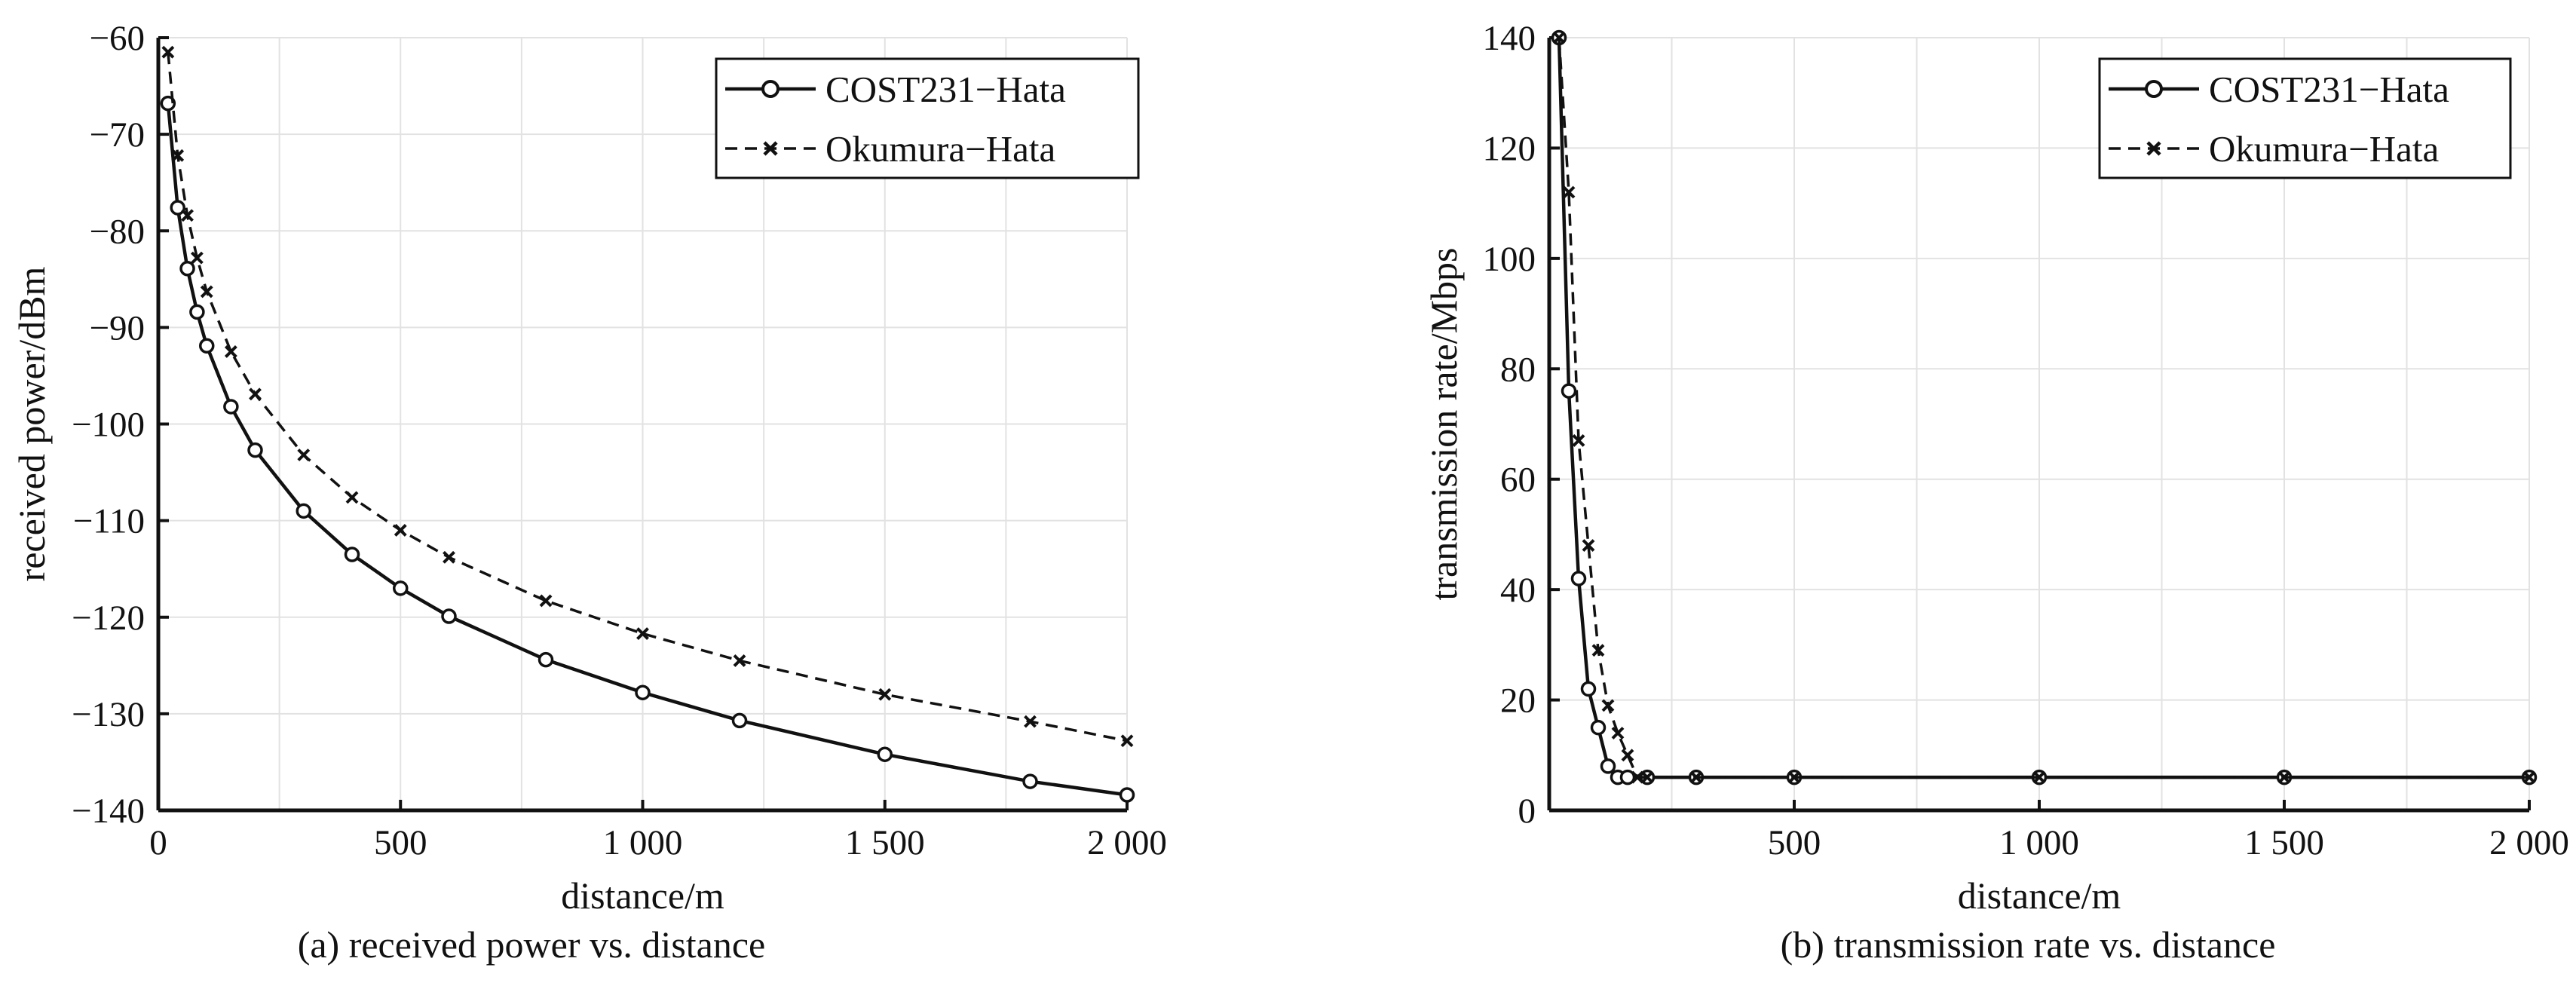 This screenshot has width=2576, height=986. Describe the element at coordinates (108, 714) in the screenshot. I see `y-tick-label: −130` at that location.